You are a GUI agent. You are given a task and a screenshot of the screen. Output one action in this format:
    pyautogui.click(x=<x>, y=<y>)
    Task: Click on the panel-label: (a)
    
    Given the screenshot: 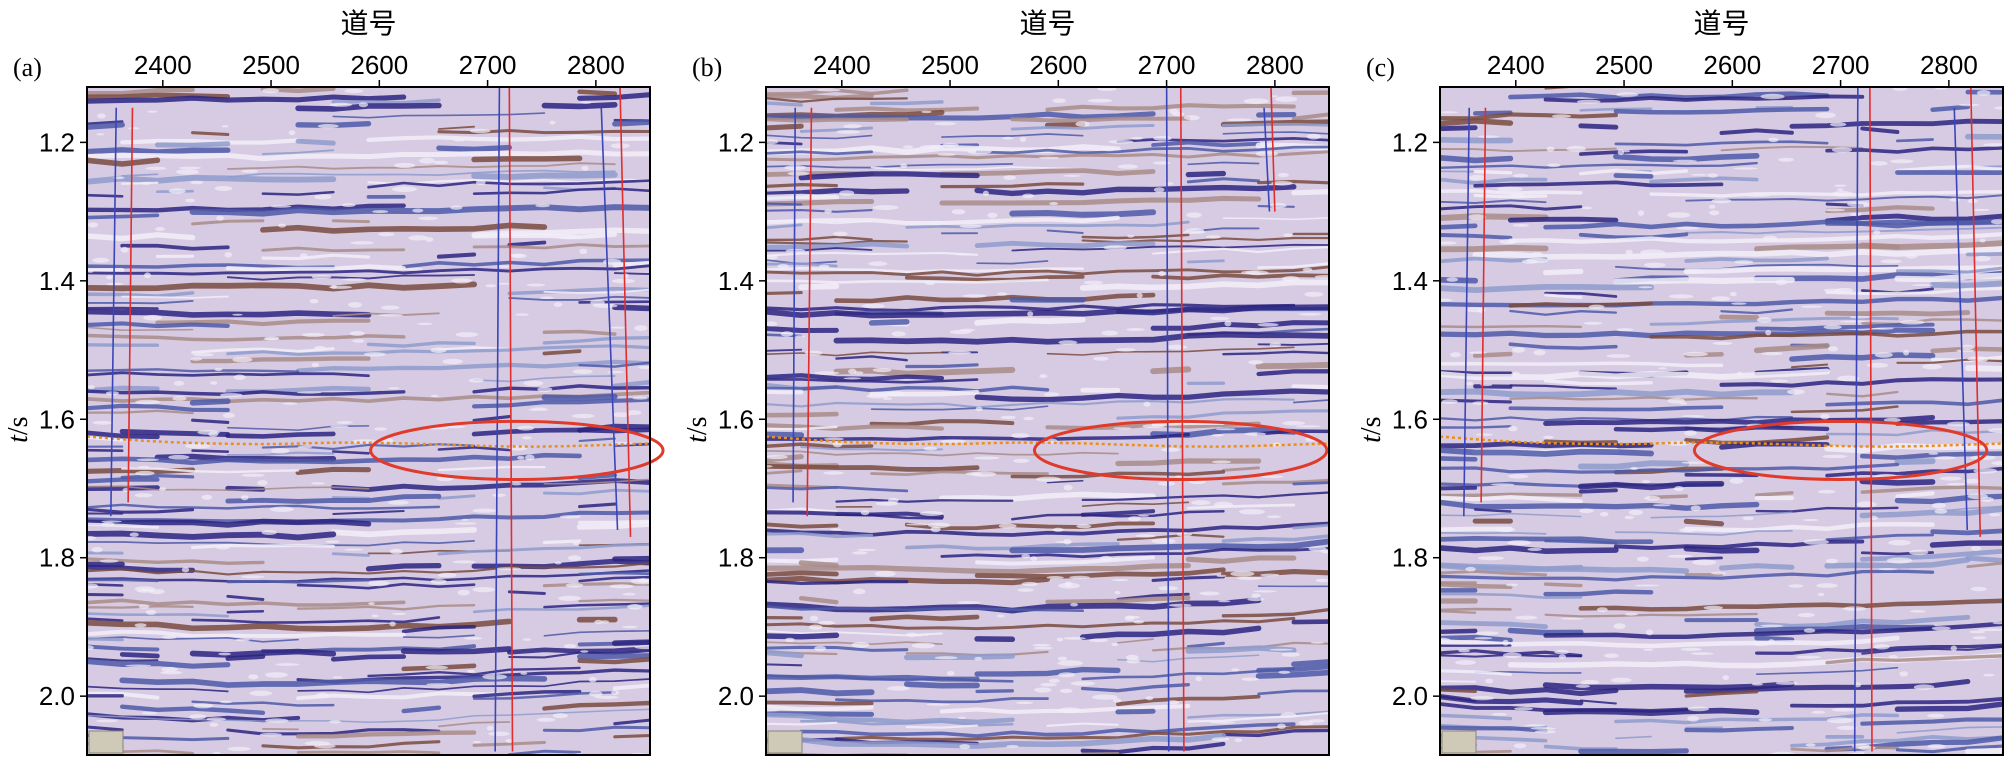 What is the action you would take?
    pyautogui.click(x=27, y=67)
    